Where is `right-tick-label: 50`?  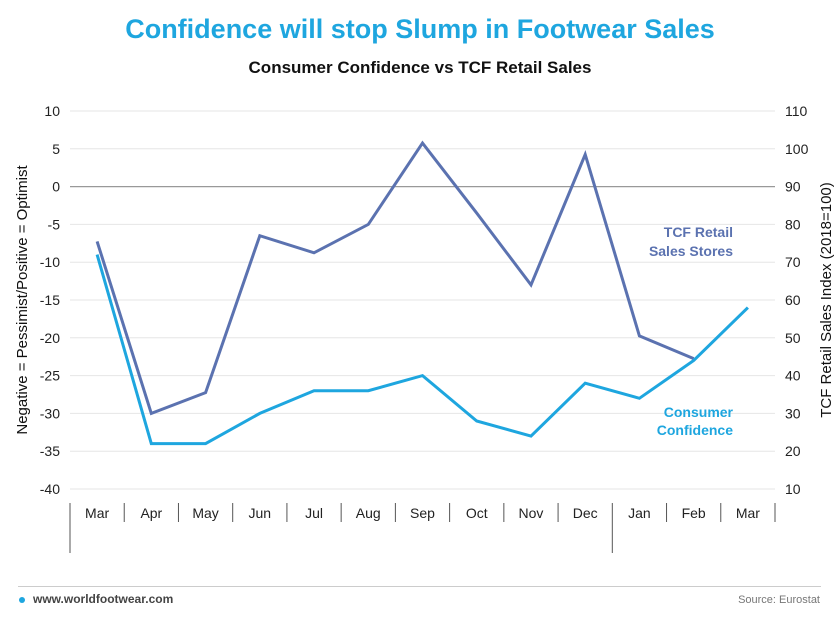
right-tick-label: 50 is located at coordinates (793, 338).